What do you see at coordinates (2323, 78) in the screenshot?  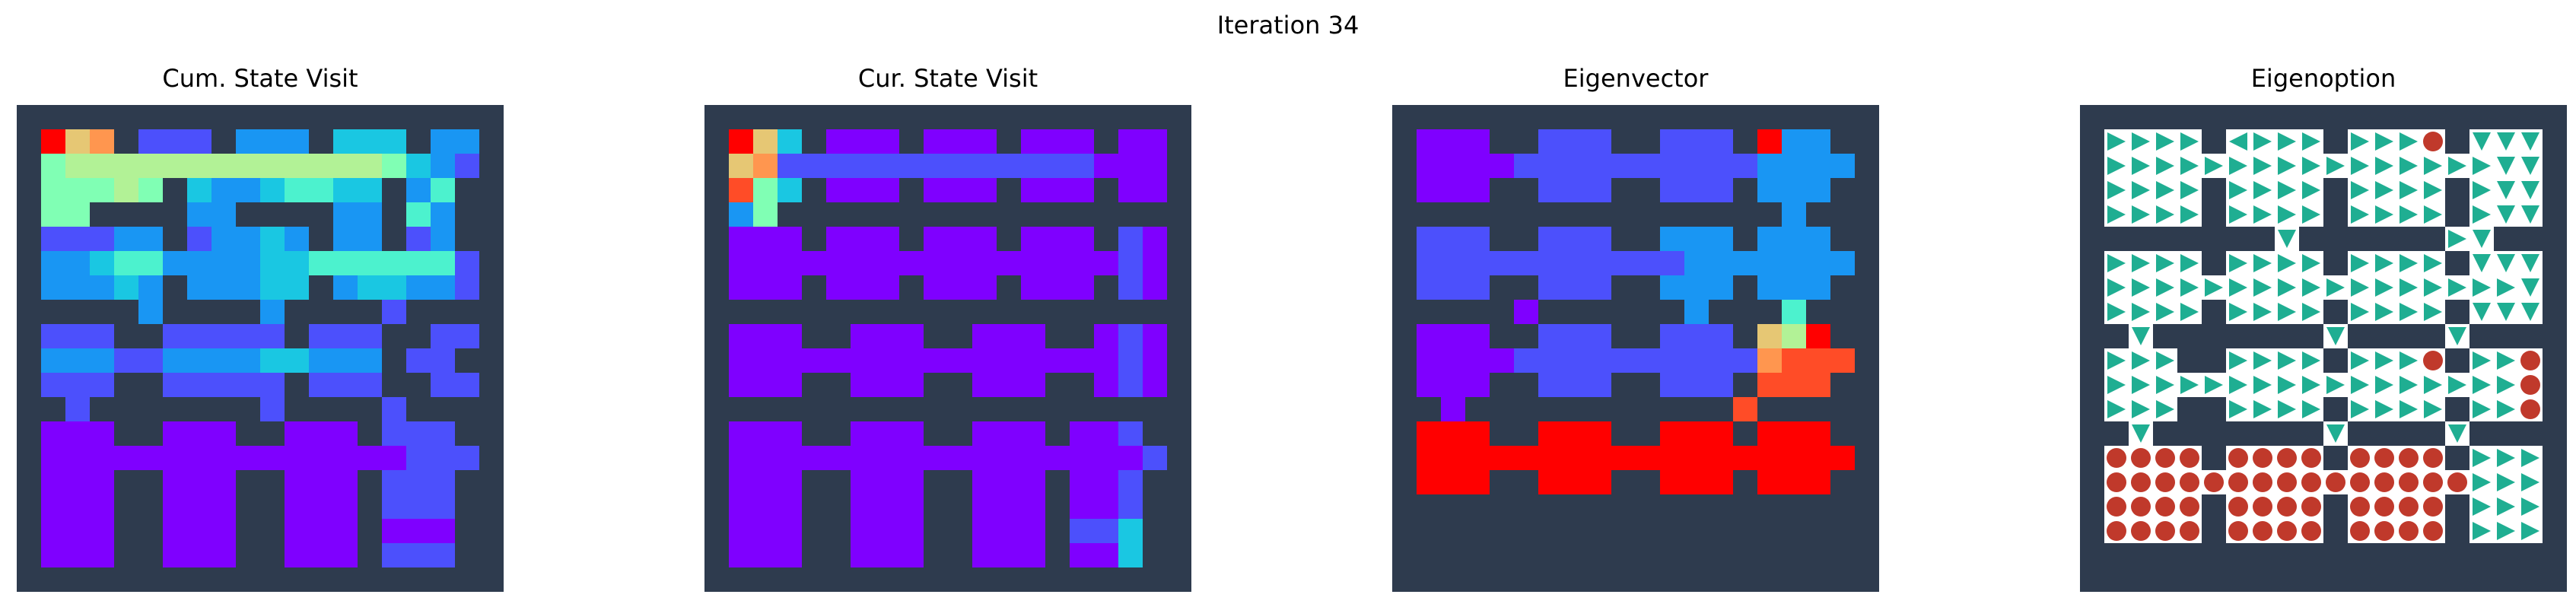 I see `panel-title: Eigenoption` at bounding box center [2323, 78].